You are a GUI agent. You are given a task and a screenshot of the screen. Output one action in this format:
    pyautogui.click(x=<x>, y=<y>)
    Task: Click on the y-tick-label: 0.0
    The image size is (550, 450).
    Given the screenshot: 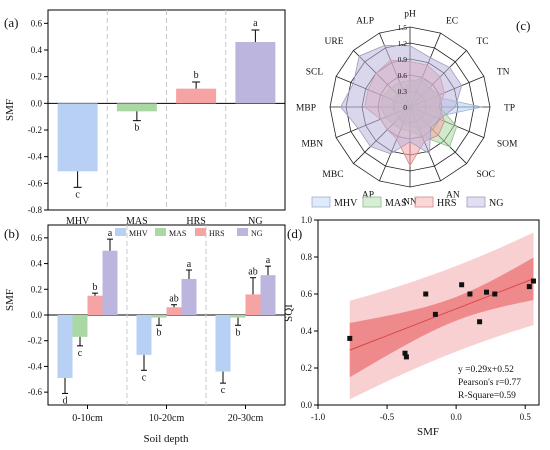 What is the action you would take?
    pyautogui.click(x=307, y=405)
    